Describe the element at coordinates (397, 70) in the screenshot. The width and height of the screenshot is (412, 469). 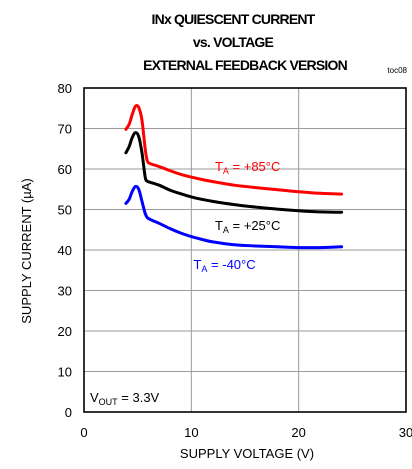
I see `figure-code: toc08` at that location.